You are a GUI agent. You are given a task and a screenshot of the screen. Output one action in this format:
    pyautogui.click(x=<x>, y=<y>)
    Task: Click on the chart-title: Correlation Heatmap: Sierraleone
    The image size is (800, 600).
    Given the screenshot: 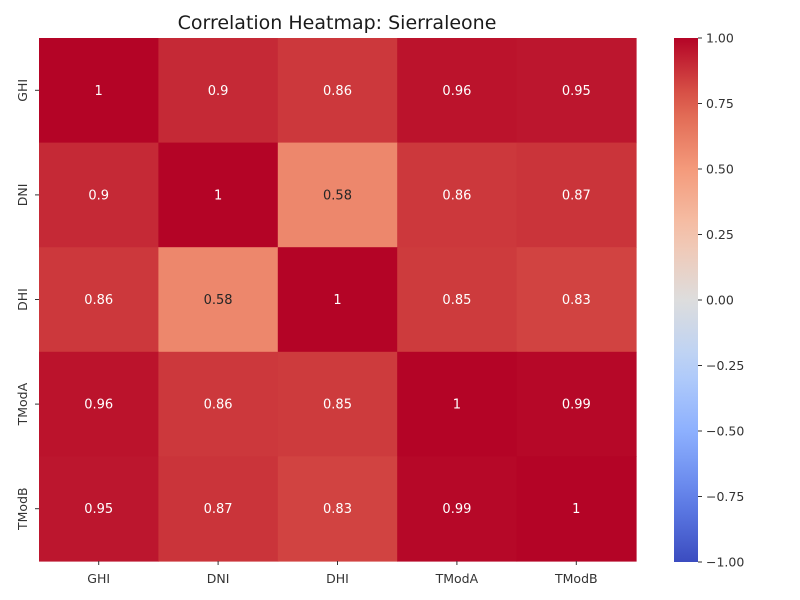 What is the action you would take?
    pyautogui.click(x=337, y=23)
    